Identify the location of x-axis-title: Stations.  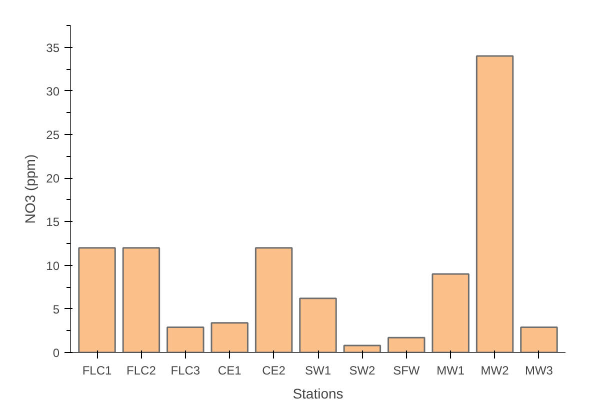
(318, 394).